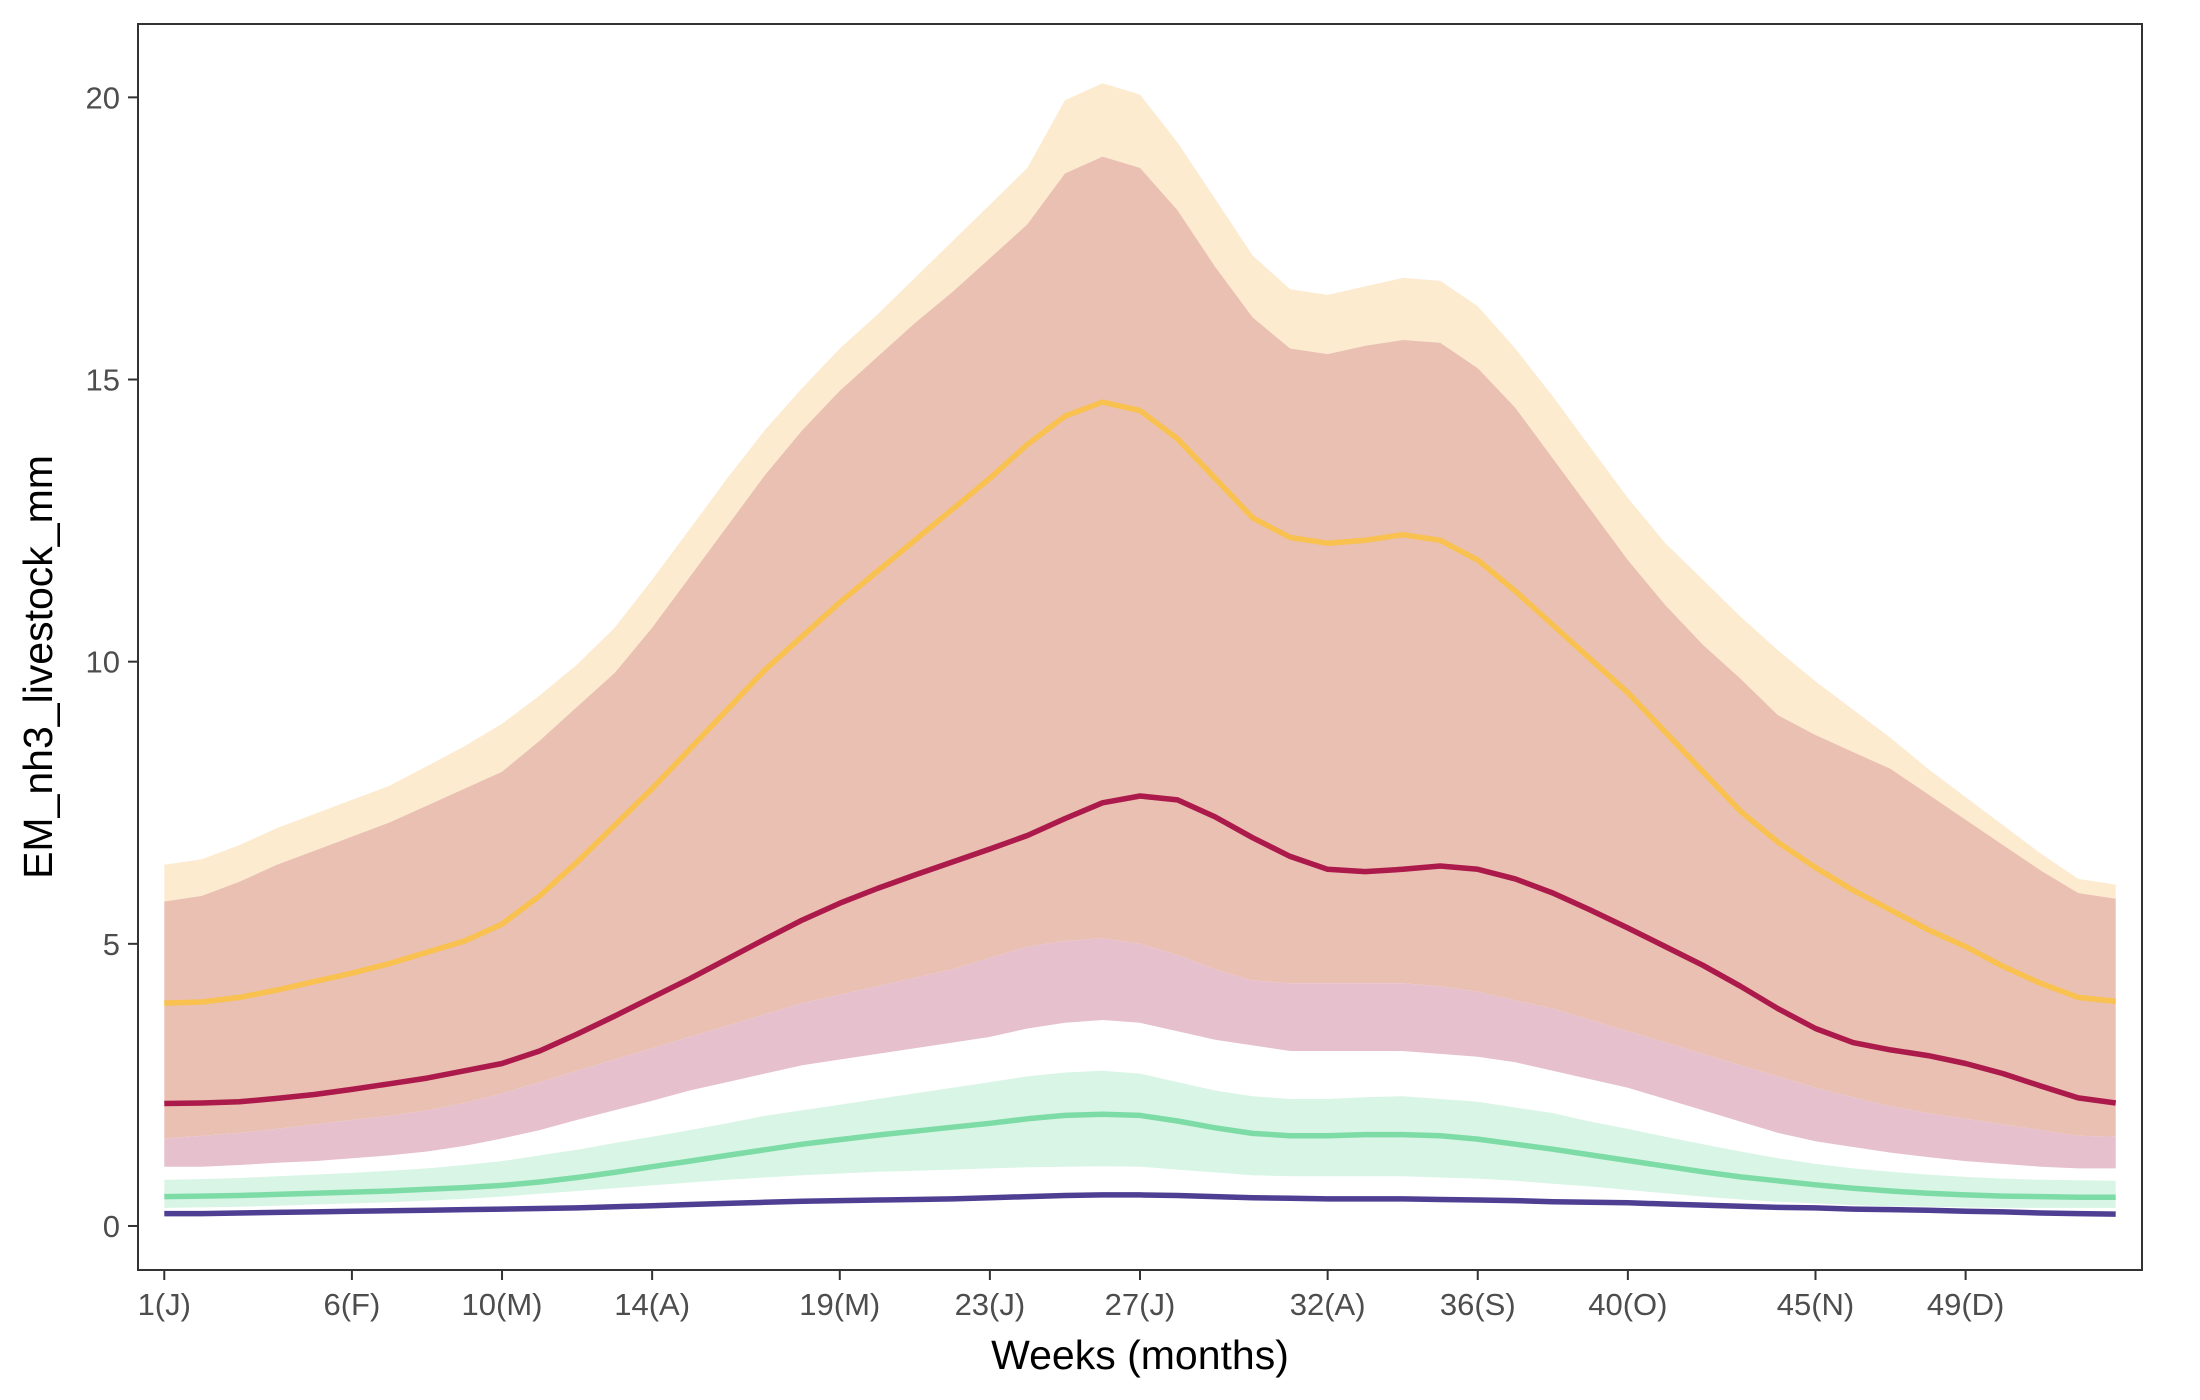 The width and height of the screenshot is (2200, 1400). I want to click on x-axis-title: Weeks (months), so click(1140, 1355).